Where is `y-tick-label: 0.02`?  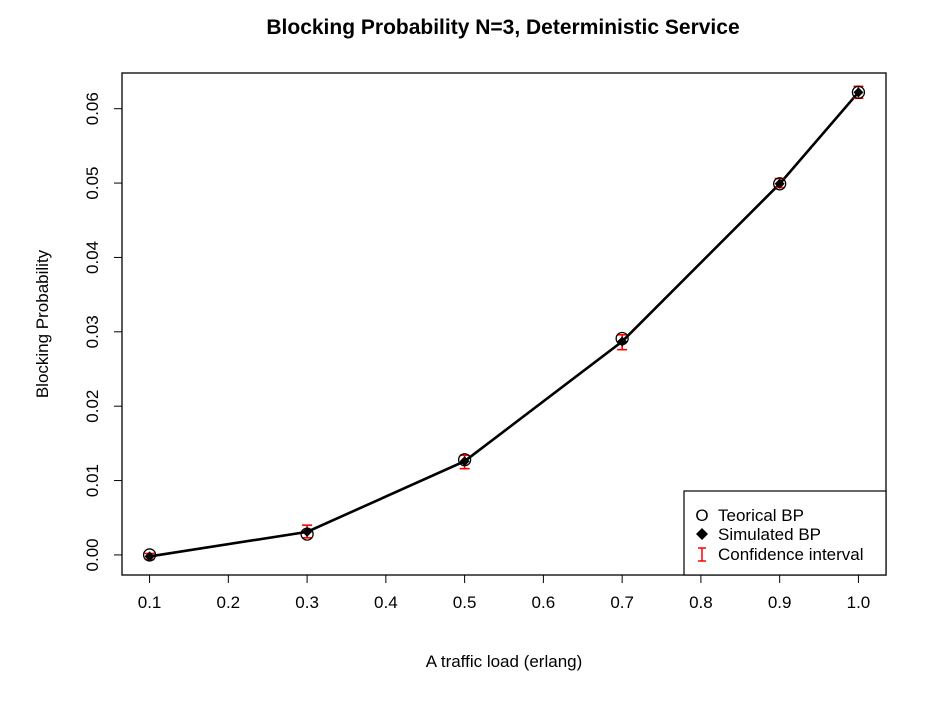
y-tick-label: 0.02 is located at coordinates (92, 406).